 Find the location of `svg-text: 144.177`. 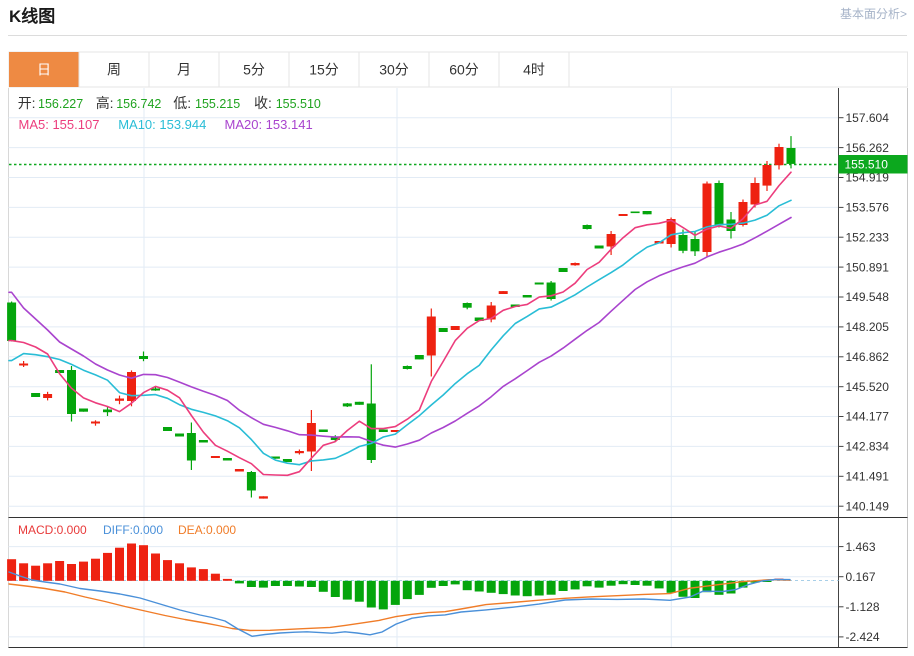

svg-text: 144.177 is located at coordinates (868, 417).